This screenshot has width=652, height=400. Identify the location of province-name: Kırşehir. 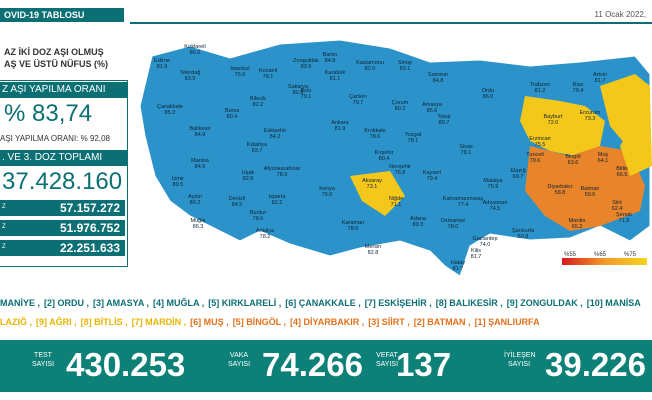
(384, 153).